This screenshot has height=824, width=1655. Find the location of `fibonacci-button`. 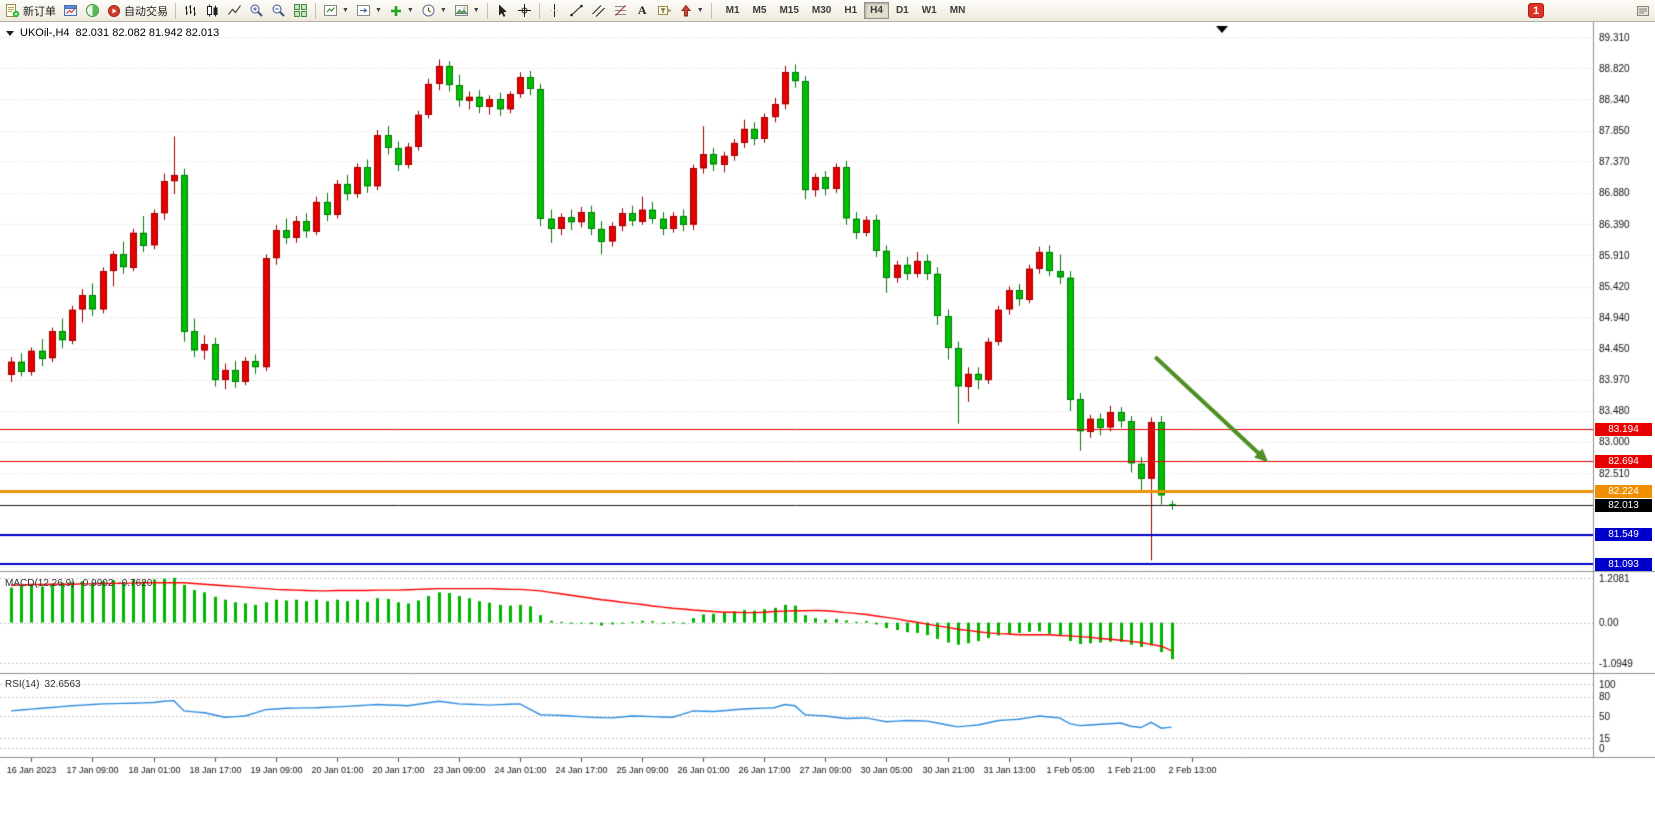

fibonacci-button is located at coordinates (620, 10).